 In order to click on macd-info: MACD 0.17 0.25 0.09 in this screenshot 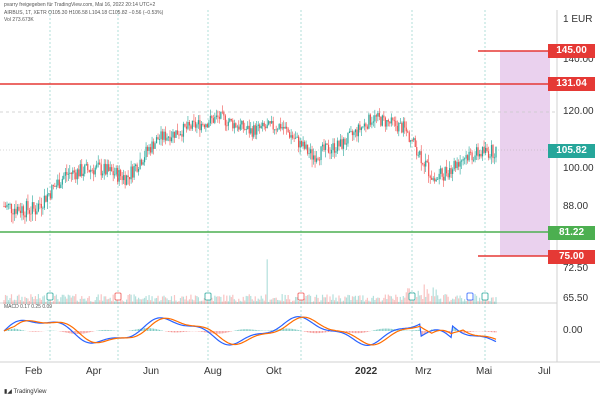, I will do `click(28, 307)`.